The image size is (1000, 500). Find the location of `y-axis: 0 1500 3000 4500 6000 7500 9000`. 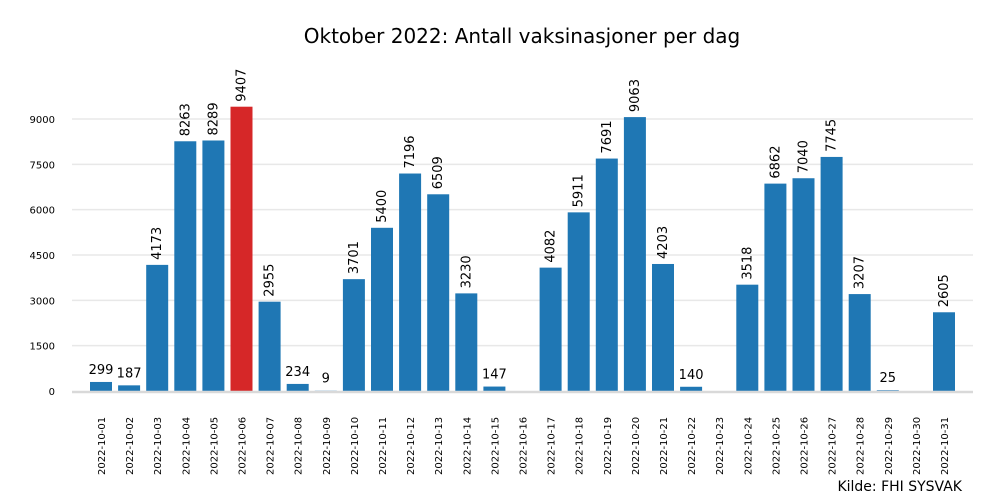

y-axis: 0 1500 3000 4500 6000 7500 9000 is located at coordinates (42, 256).